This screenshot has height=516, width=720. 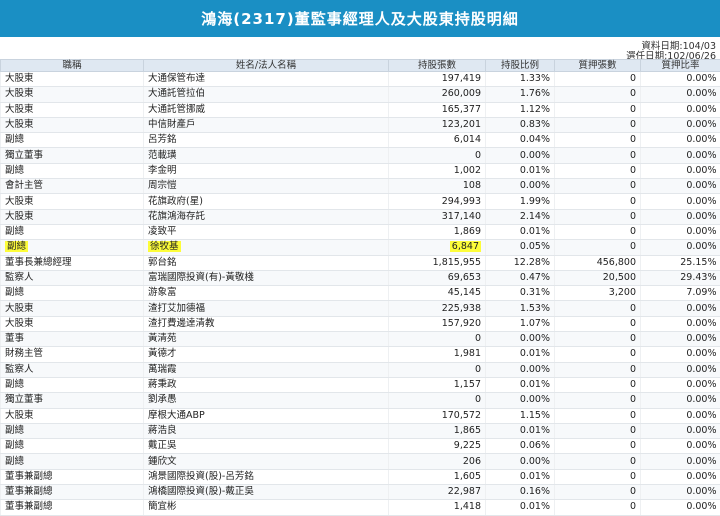 I want to click on name-cell: 摩根大通ABP, so click(x=266, y=415).